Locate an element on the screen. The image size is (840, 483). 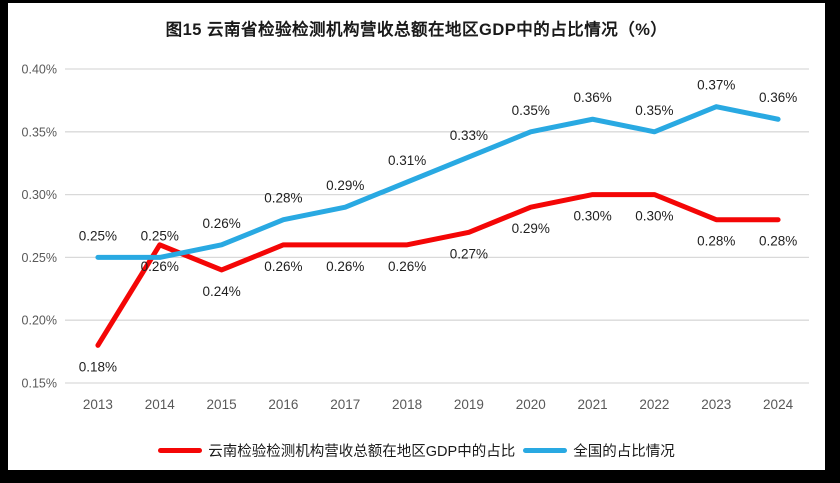
y-tick-label: 0.40% is located at coordinates (39, 70).